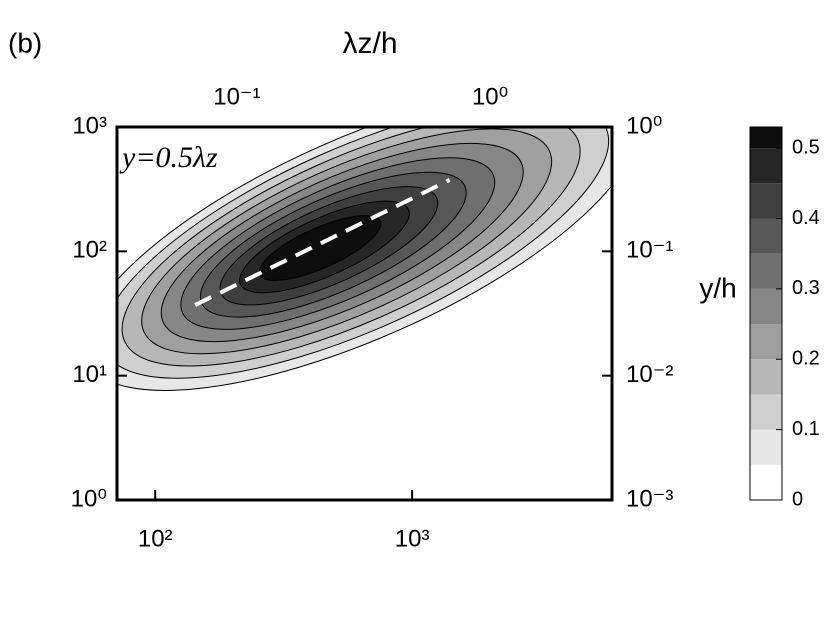  What do you see at coordinates (168, 157) in the screenshot?
I see `annotation: y=0.5λz` at bounding box center [168, 157].